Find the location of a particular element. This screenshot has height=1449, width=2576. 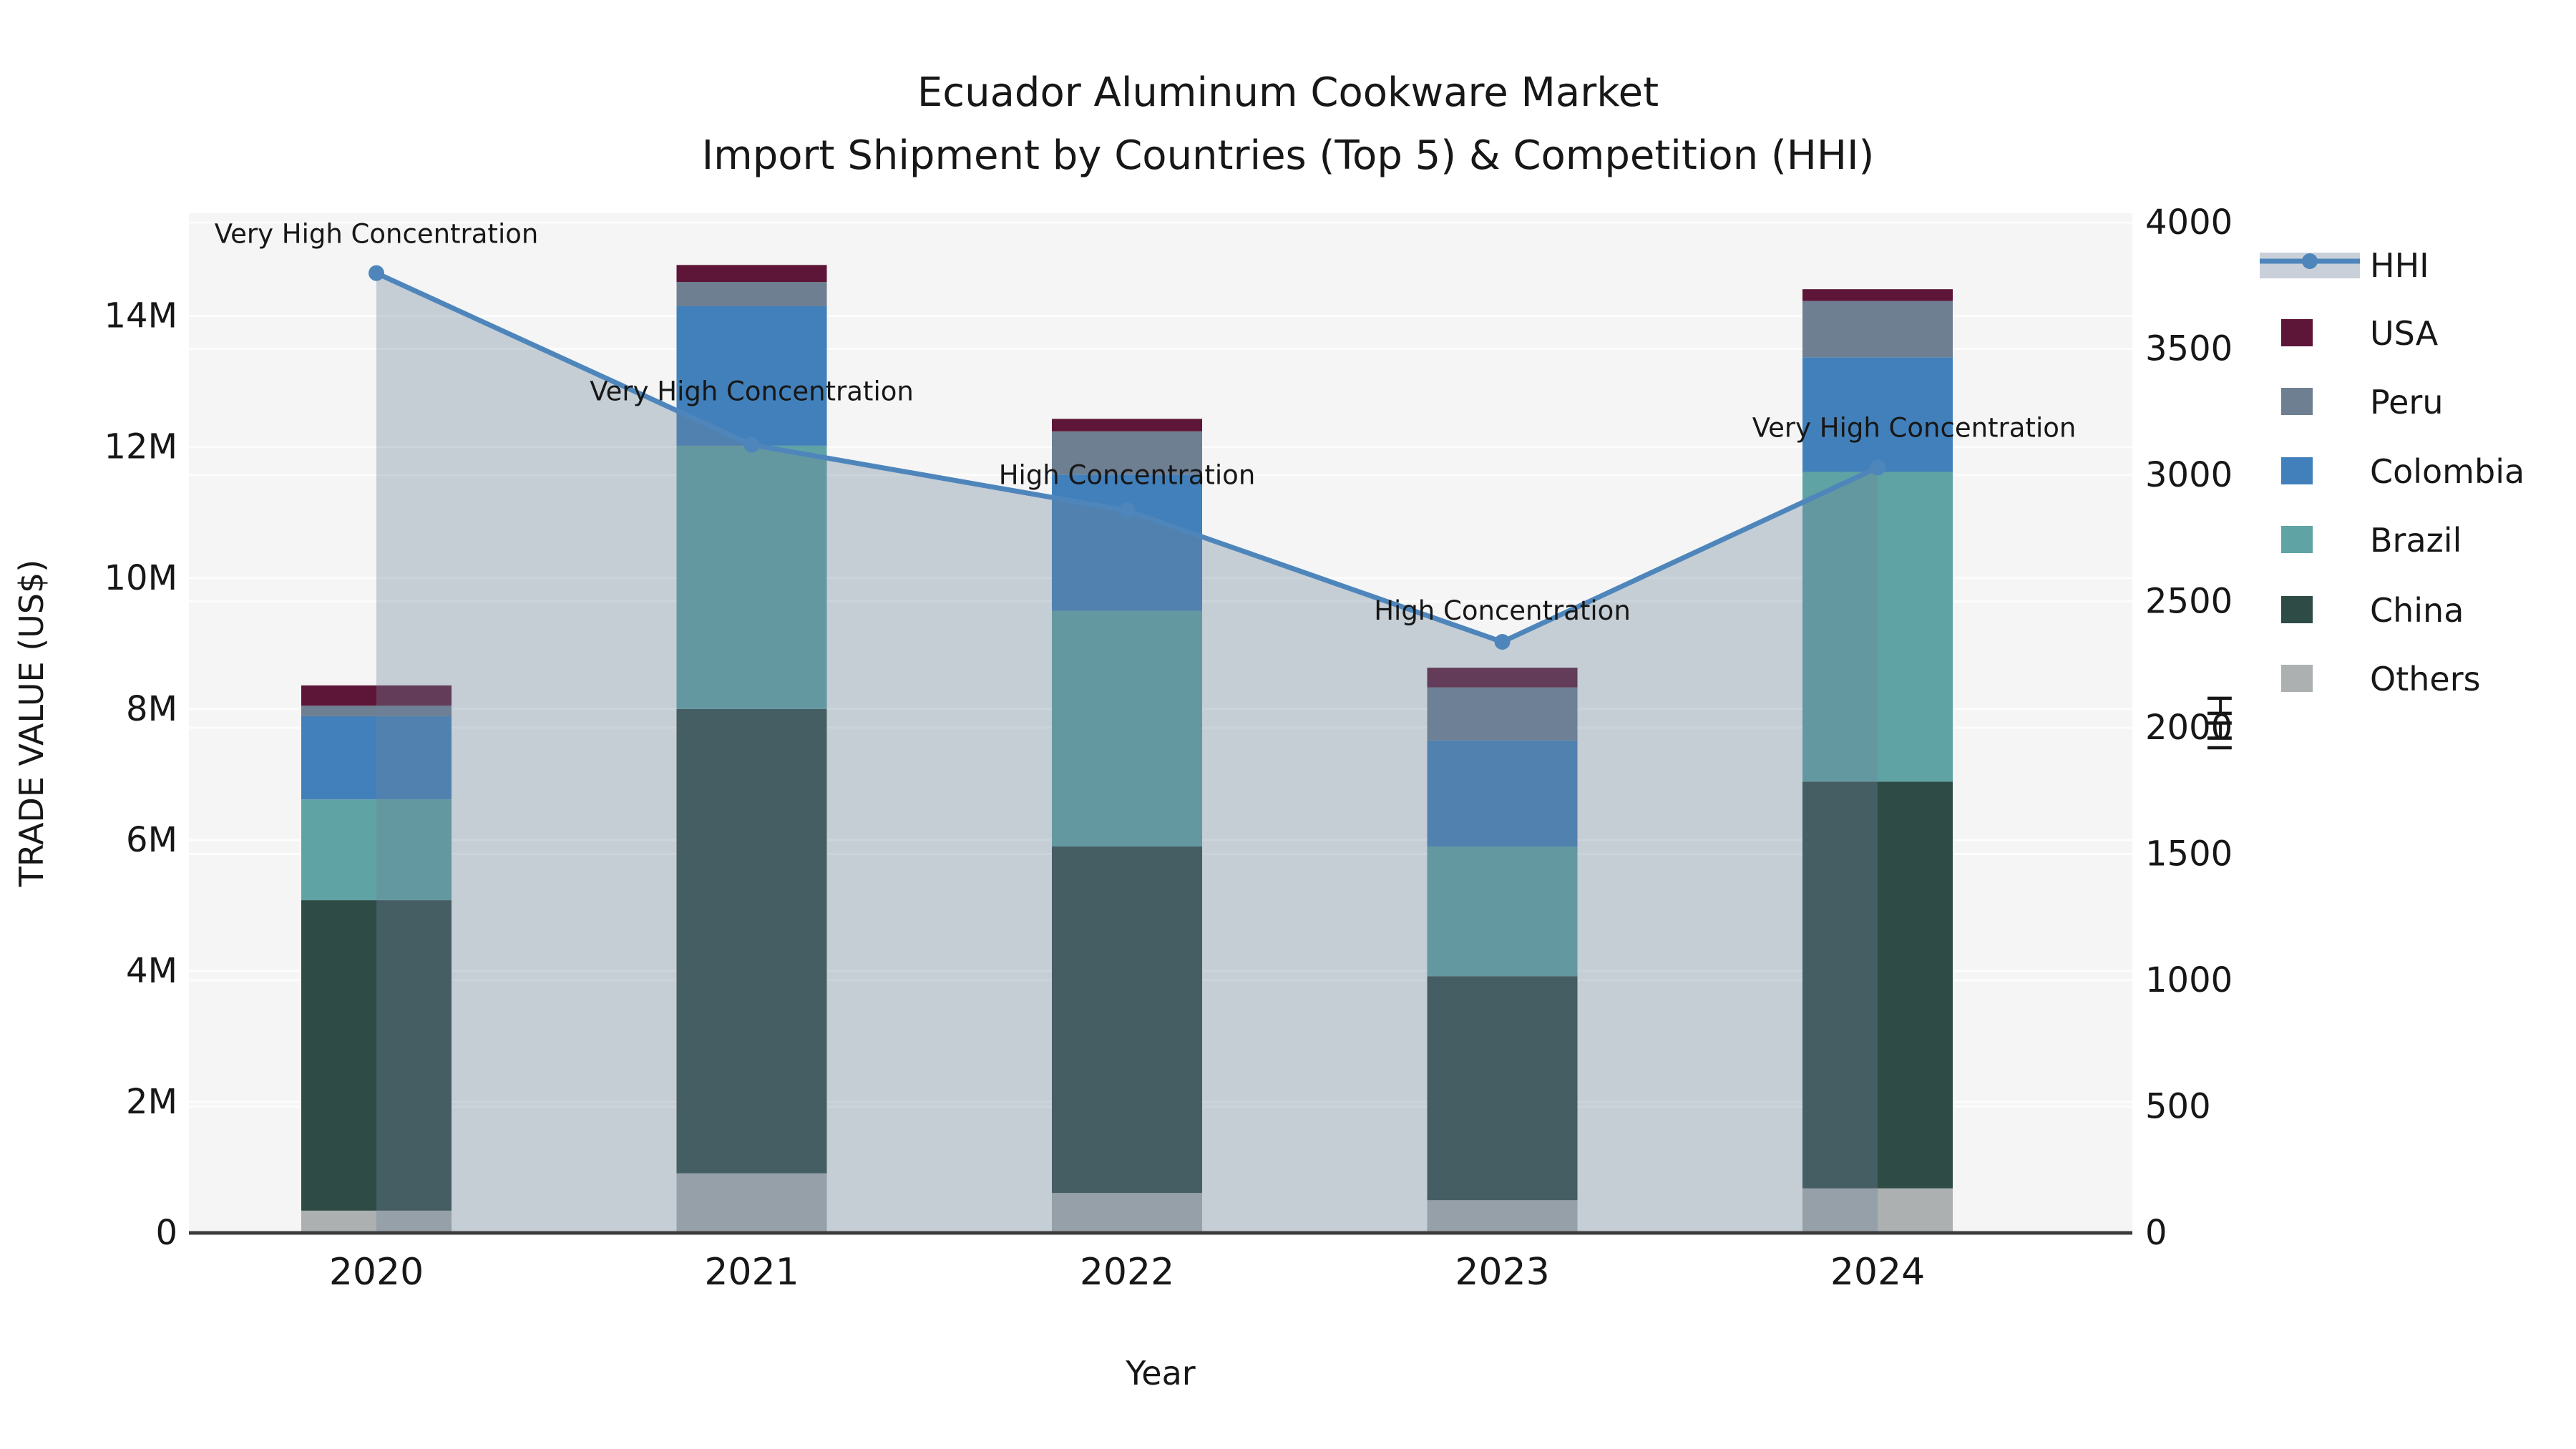

bar-segment-usa-2024 is located at coordinates (1877, 295).